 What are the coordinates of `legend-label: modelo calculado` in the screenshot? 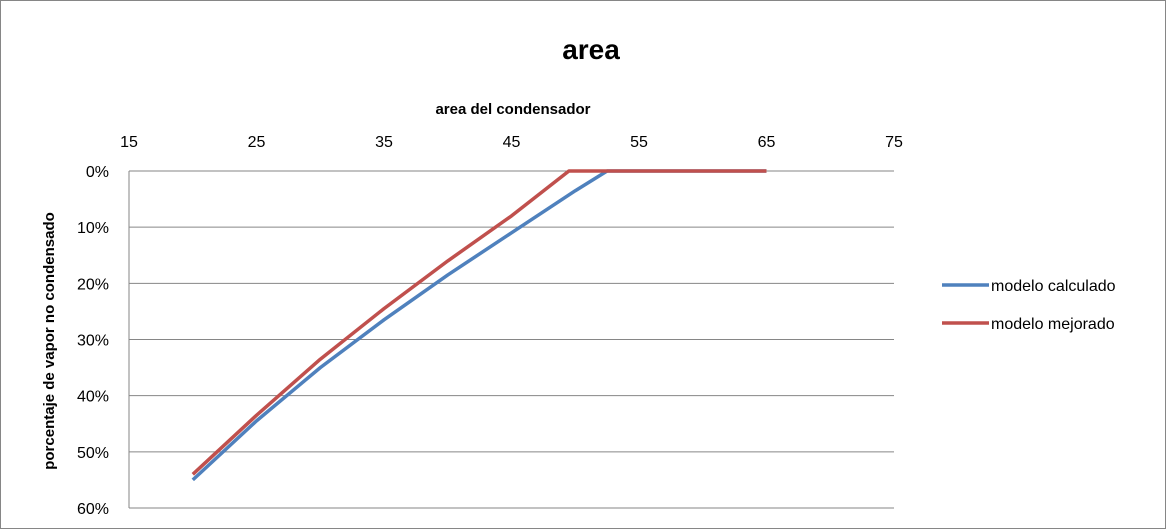 It's located at (1053, 286).